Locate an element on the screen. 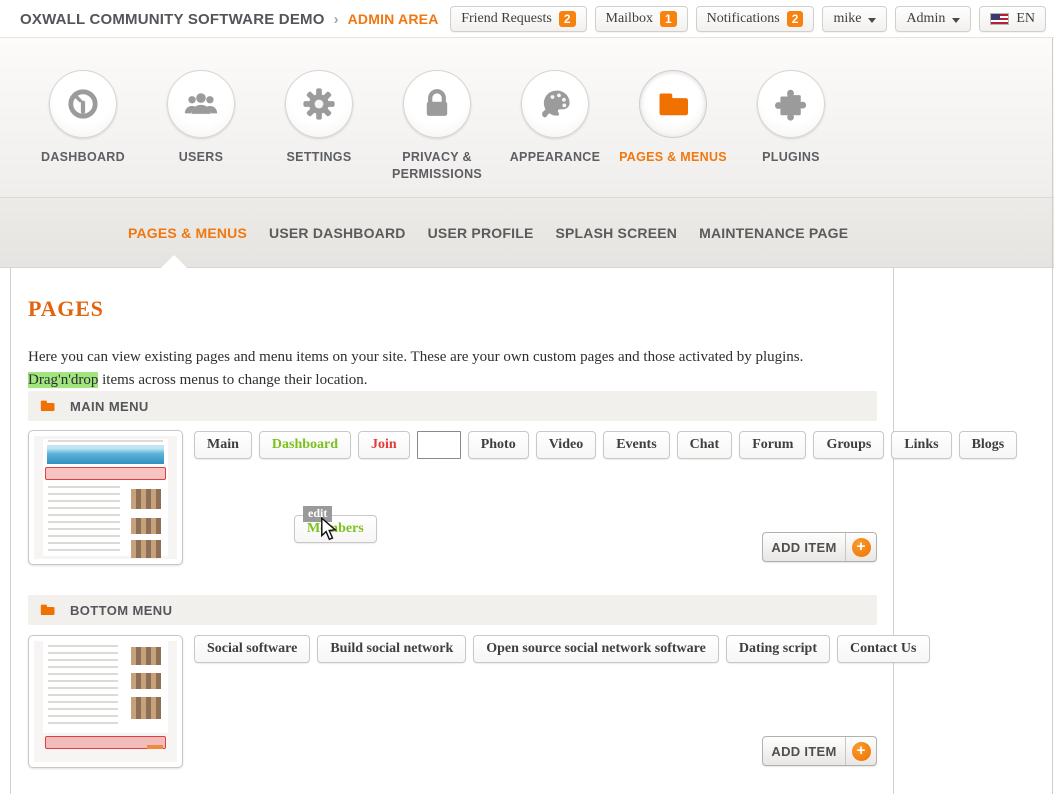 The width and height of the screenshot is (1054, 794). gear-icon is located at coordinates (319, 104).